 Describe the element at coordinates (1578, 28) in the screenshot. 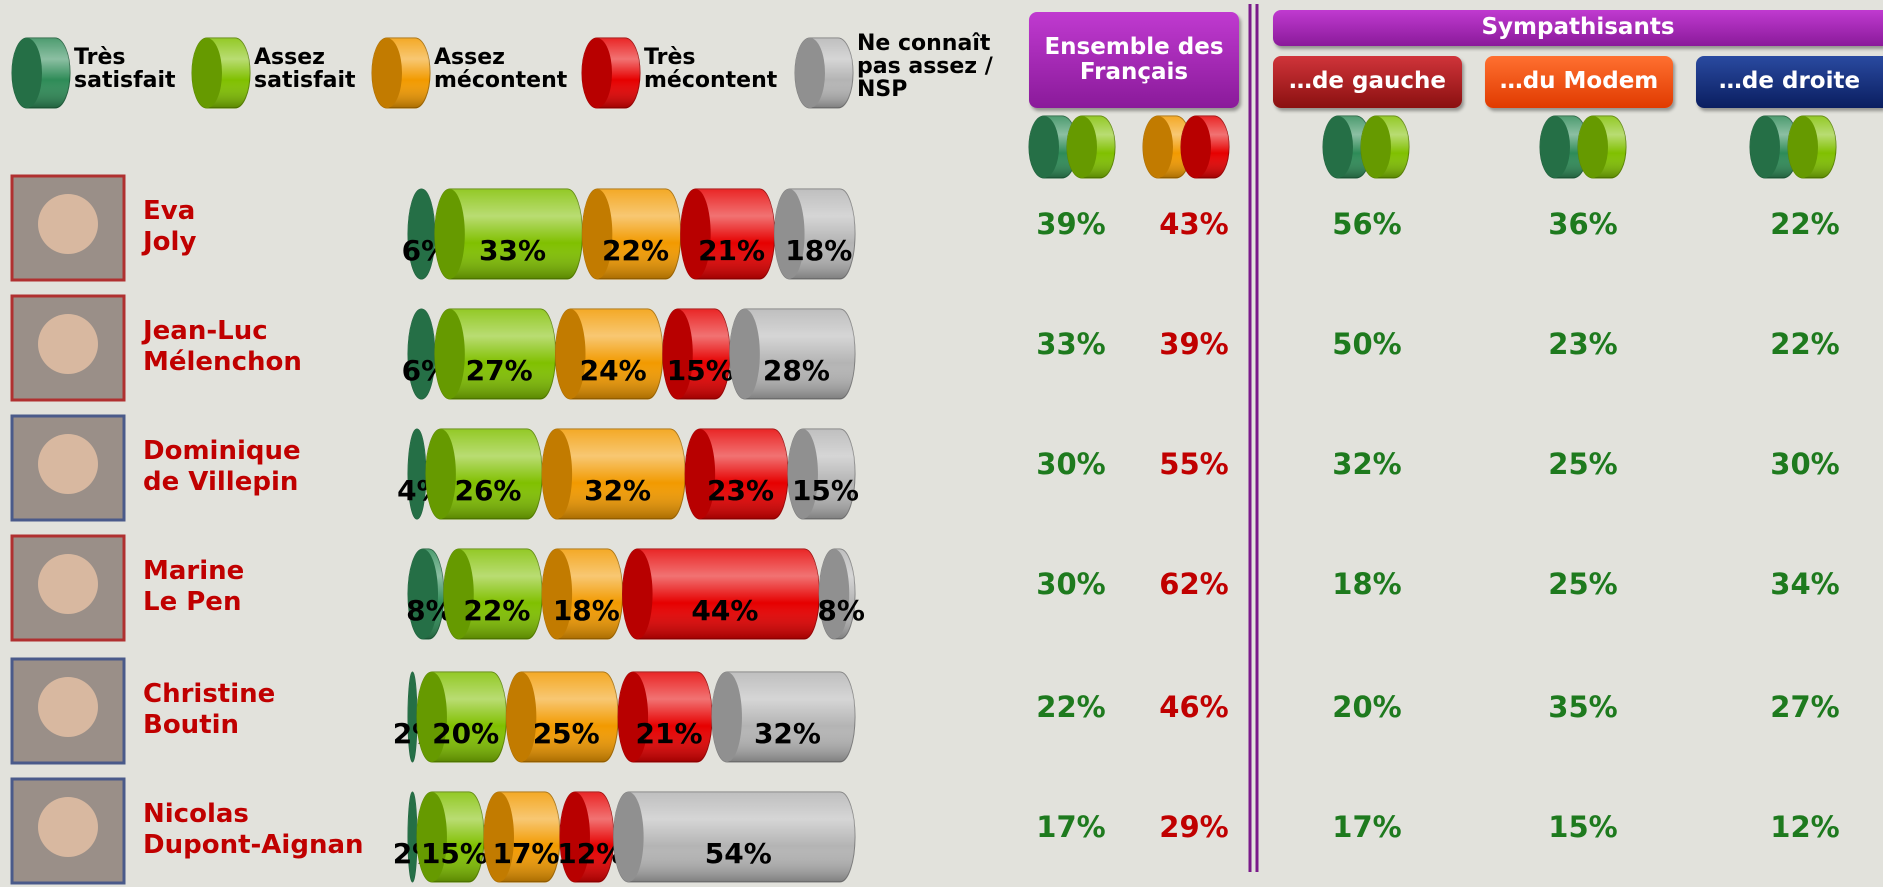

I see `header-sympathisants: Sympathisants` at that location.